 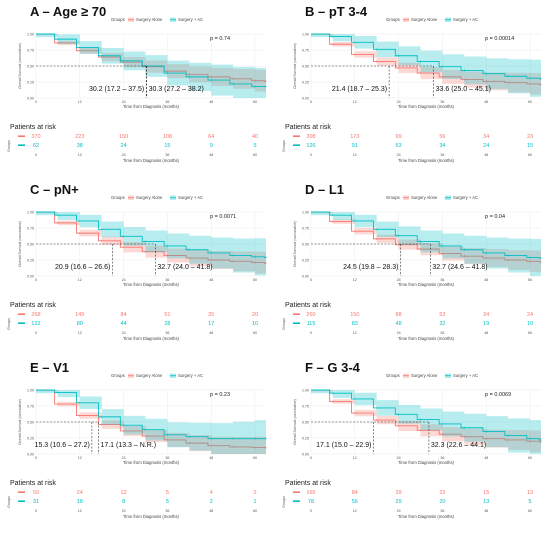 What do you see at coordinates (79, 137) in the screenshot?
I see `risk-count: 223` at bounding box center [79, 137].